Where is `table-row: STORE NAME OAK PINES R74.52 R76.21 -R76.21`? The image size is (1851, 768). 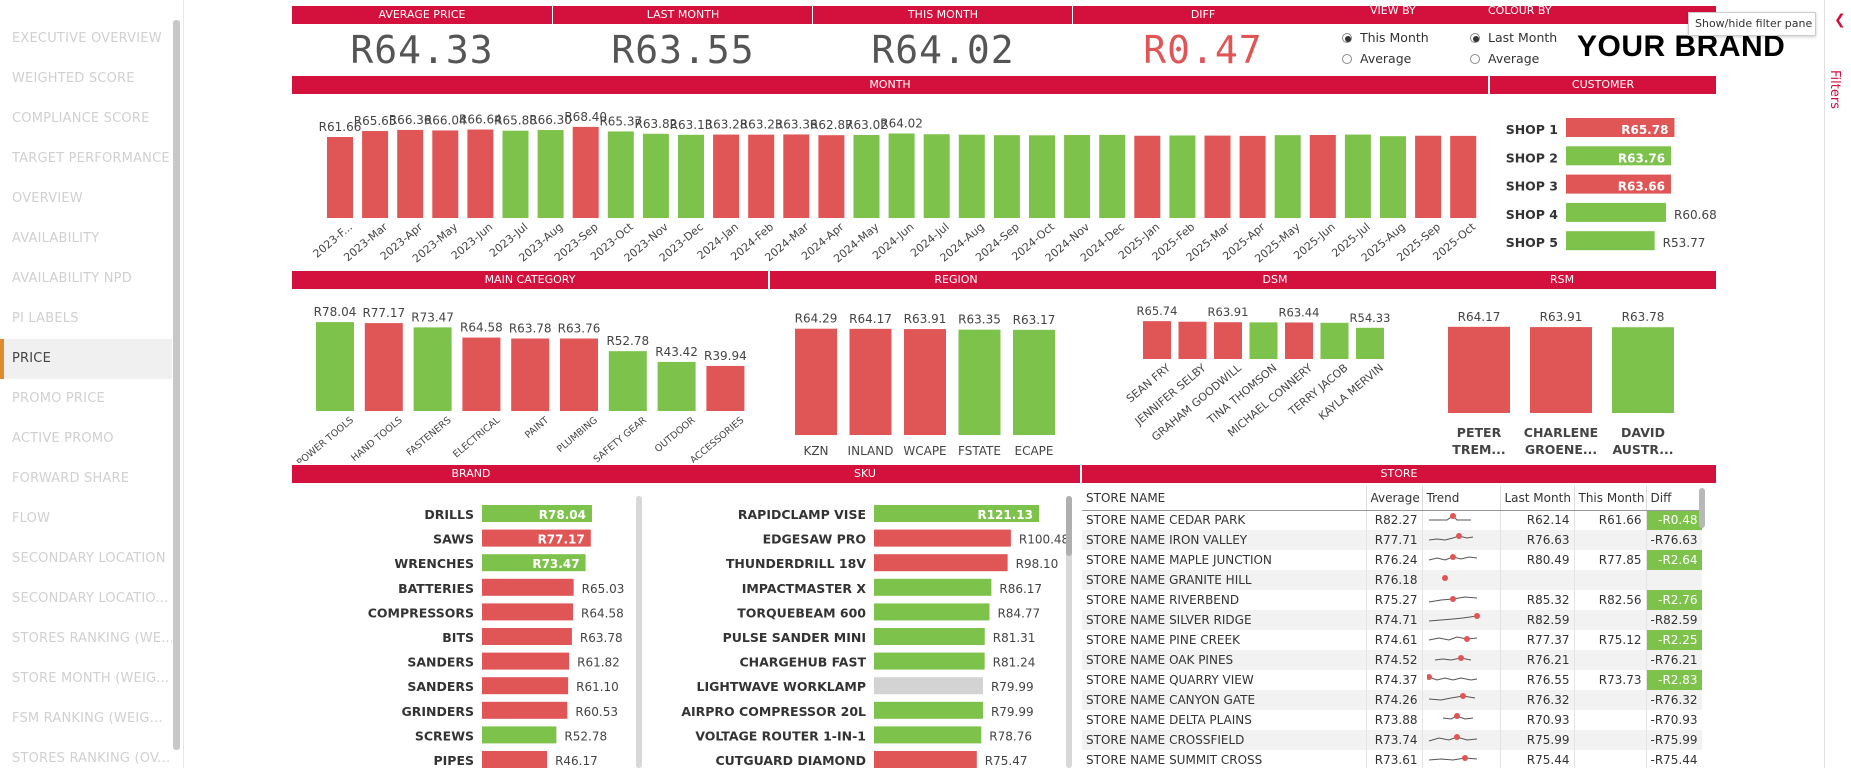
table-row: STORE NAME OAK PINES R74.52 R76.21 -R76.21 is located at coordinates (1392, 660).